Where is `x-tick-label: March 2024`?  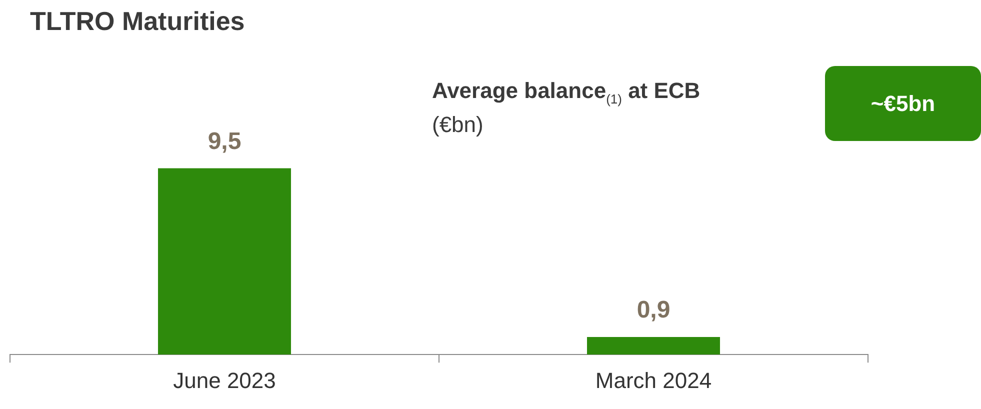
x-tick-label: March 2024 is located at coordinates (653, 380).